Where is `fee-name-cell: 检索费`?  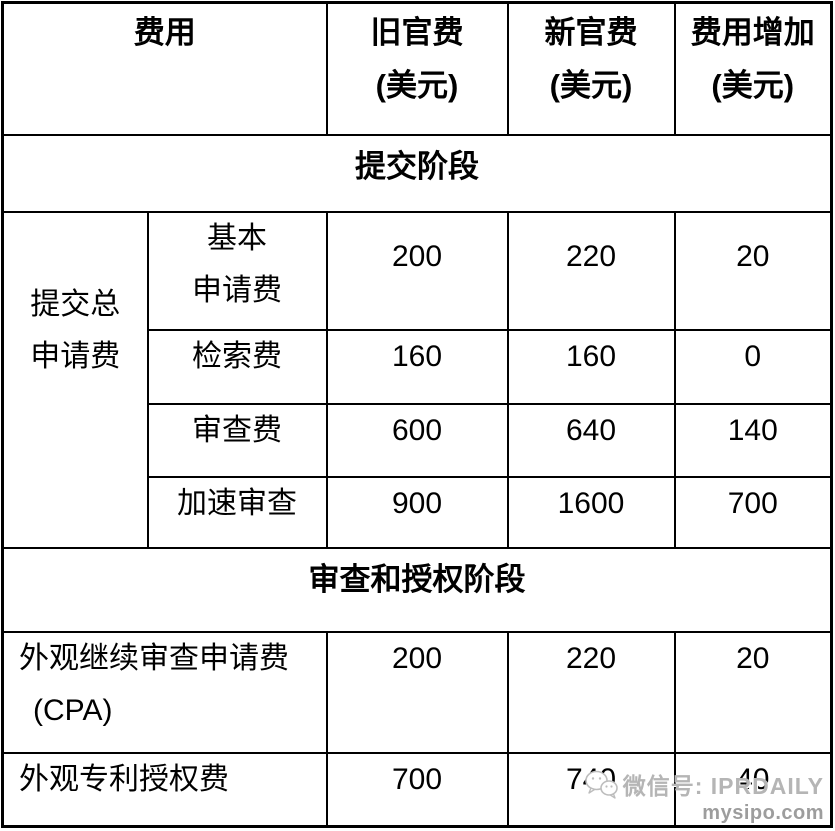 fee-name-cell: 检索费 is located at coordinates (237, 366).